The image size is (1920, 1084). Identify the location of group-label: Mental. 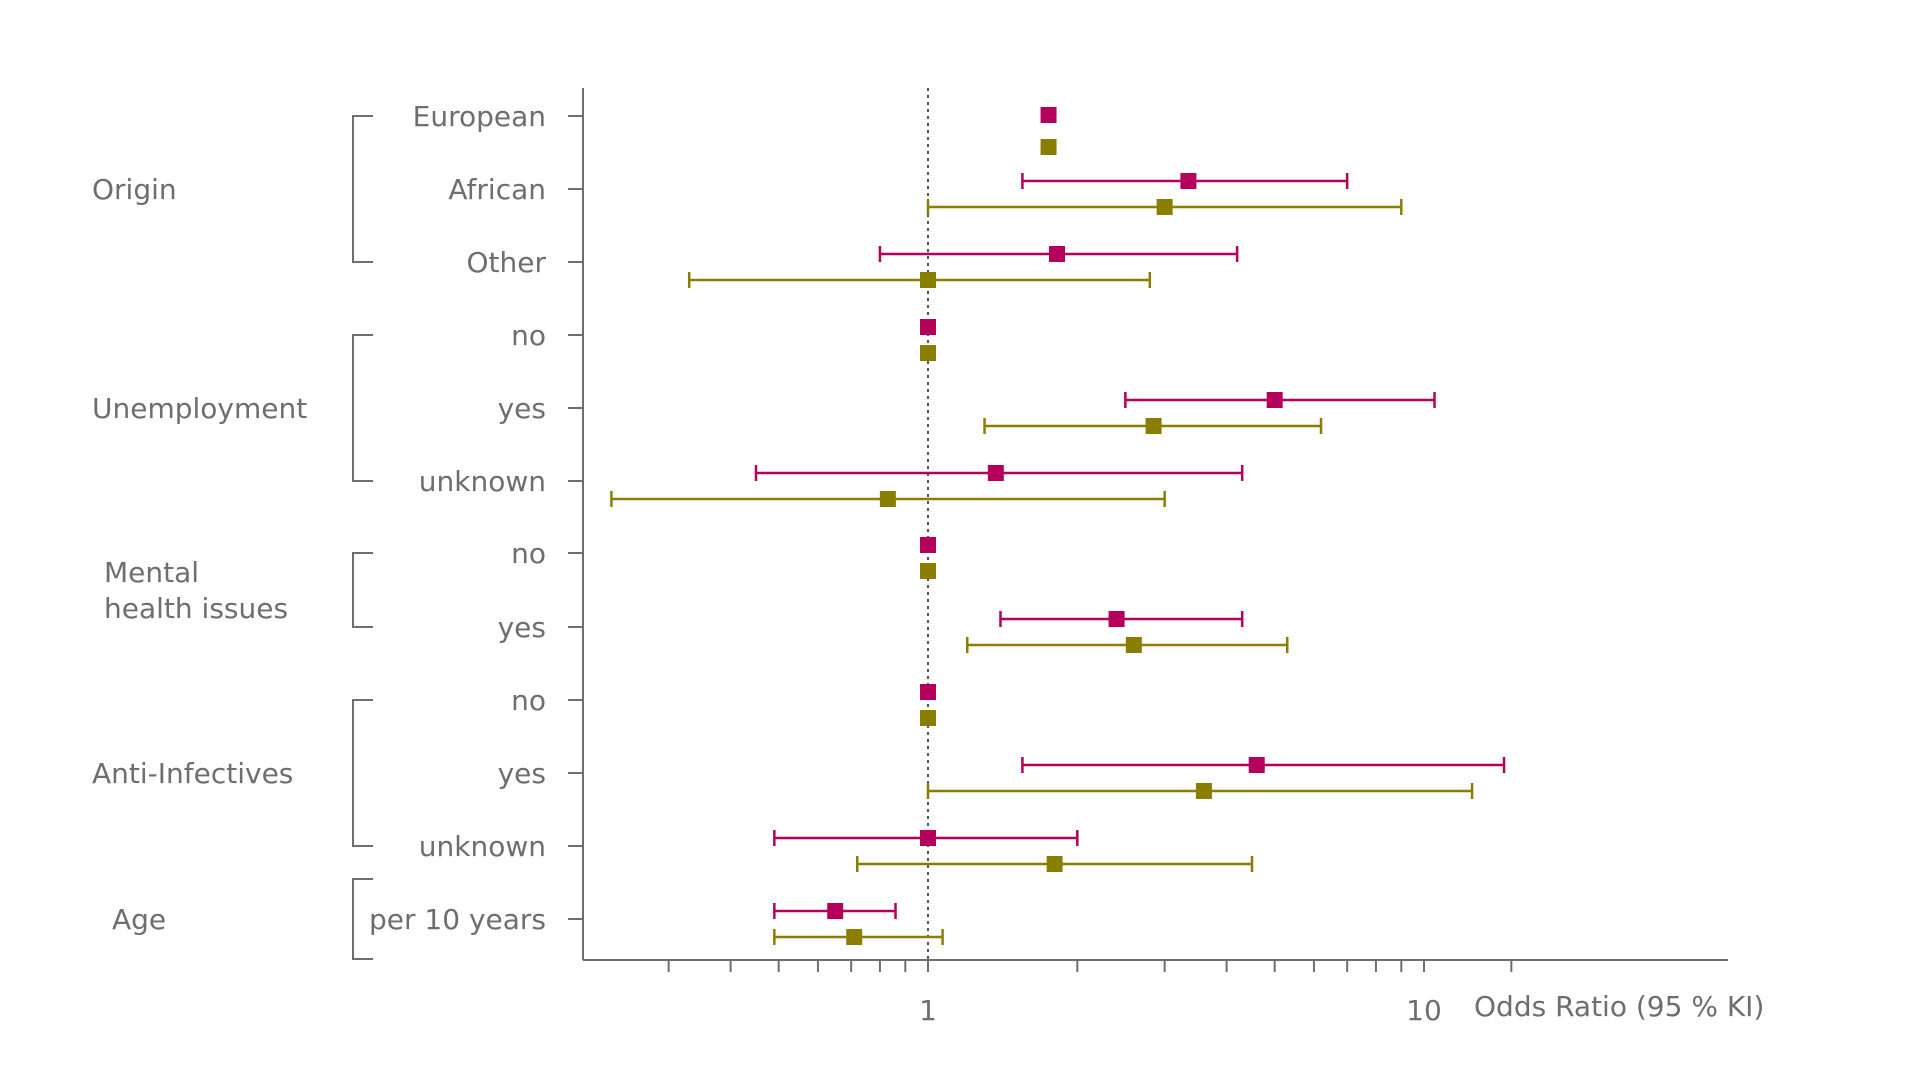
(151, 572).